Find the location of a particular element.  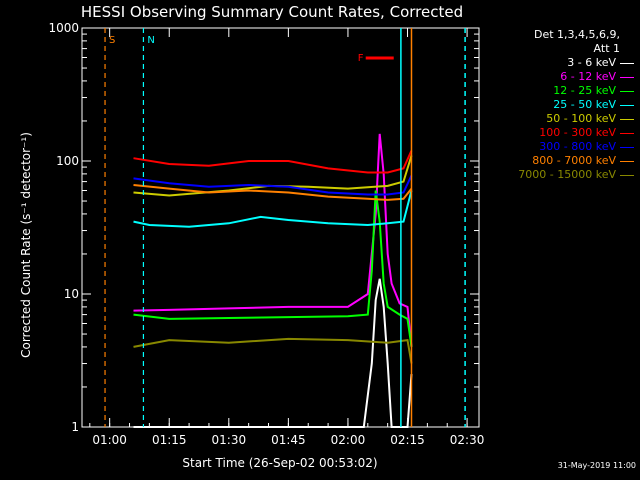

legend-entry-1: 3 - 6 keV is located at coordinates (549, 63).